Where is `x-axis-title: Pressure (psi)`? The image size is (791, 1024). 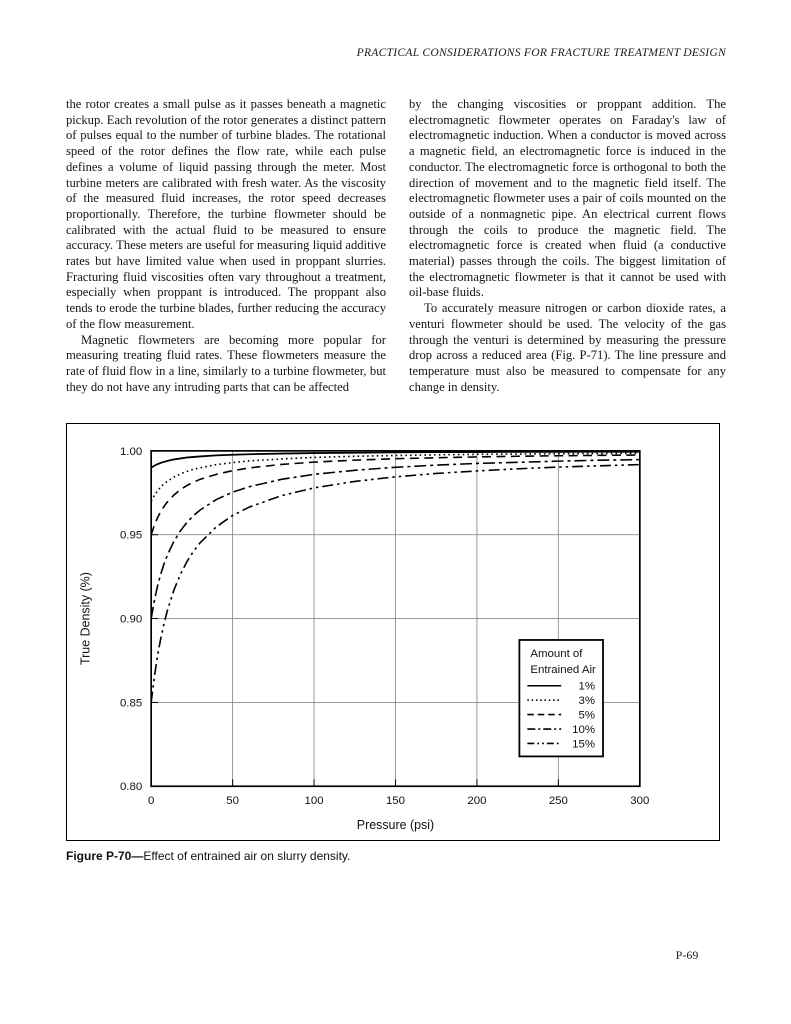 x-axis-title: Pressure (psi) is located at coordinates (395, 825).